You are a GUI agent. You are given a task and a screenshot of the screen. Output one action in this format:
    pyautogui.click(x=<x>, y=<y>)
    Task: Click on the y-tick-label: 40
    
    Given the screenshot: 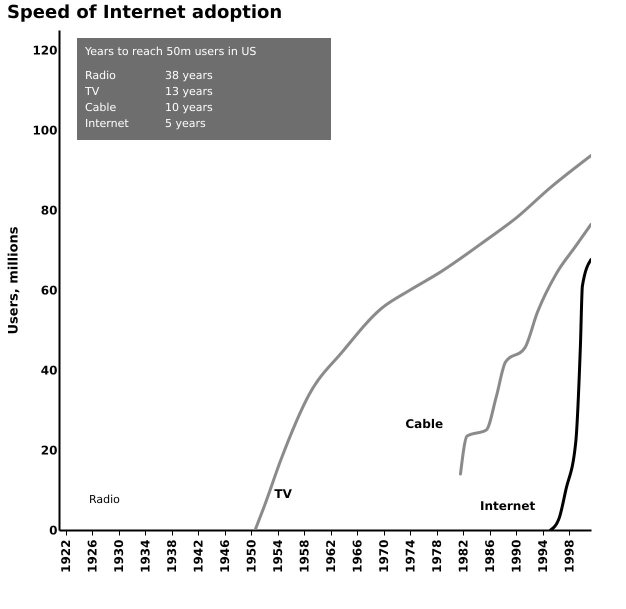 What is the action you would take?
    pyautogui.click(x=49, y=371)
    